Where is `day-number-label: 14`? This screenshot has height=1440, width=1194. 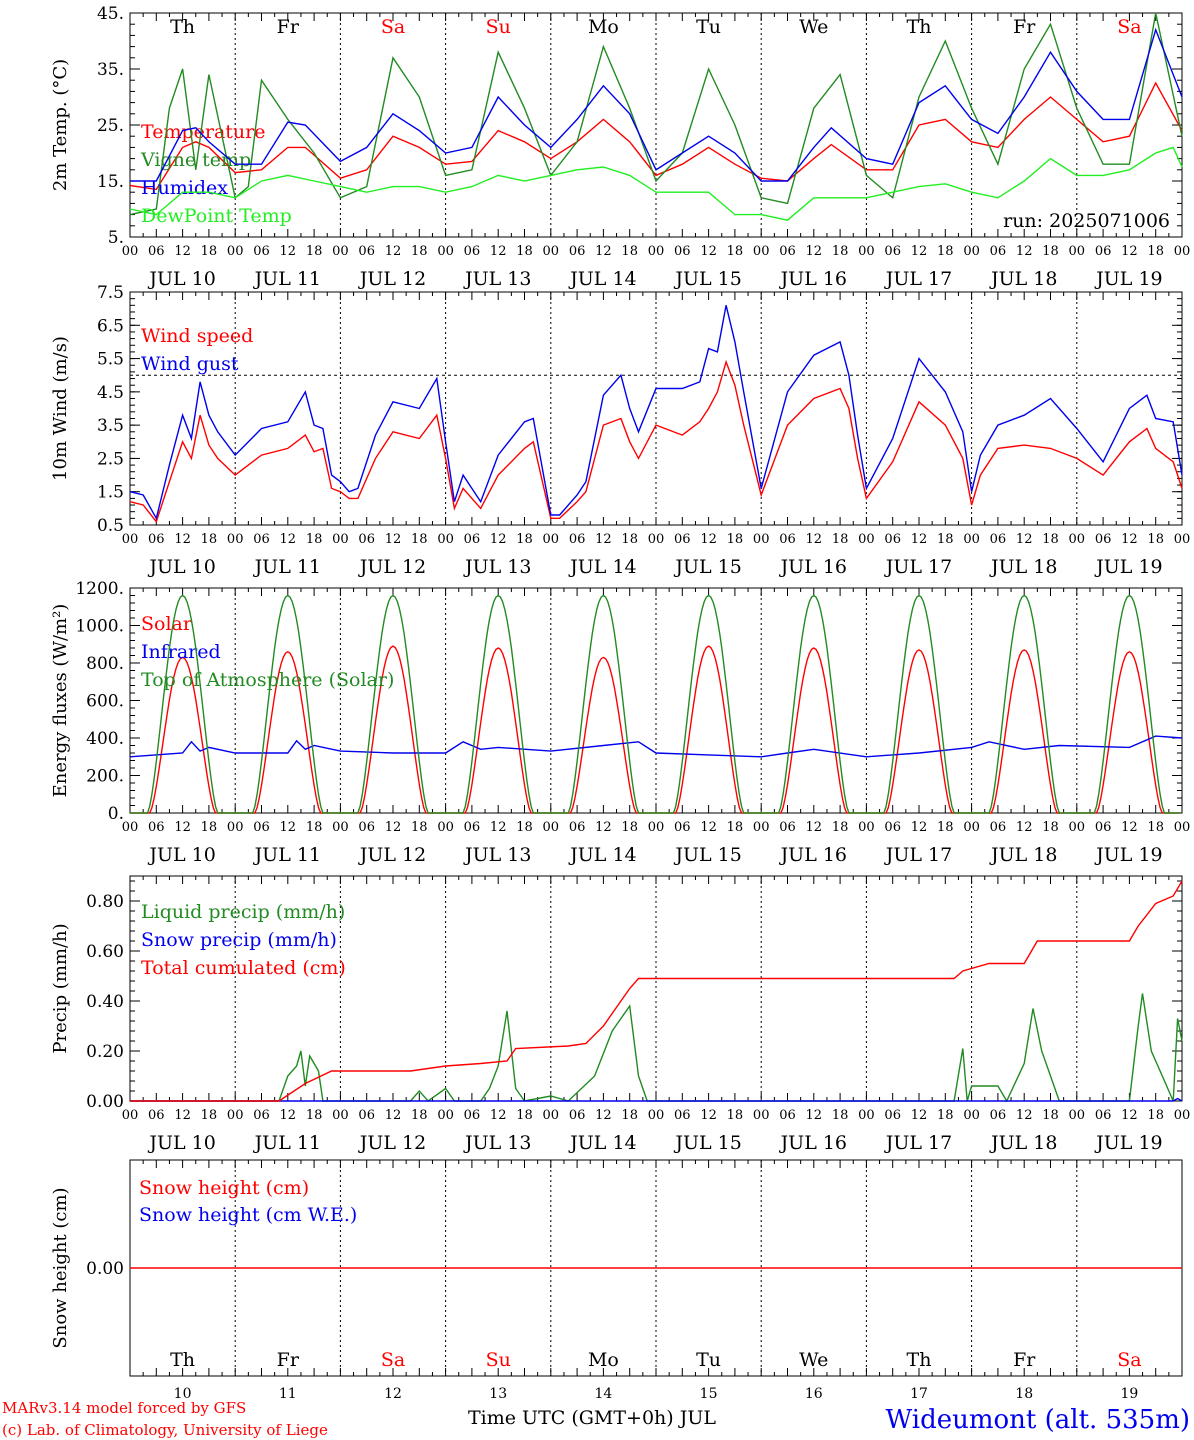 day-number-label: 14 is located at coordinates (603, 1394).